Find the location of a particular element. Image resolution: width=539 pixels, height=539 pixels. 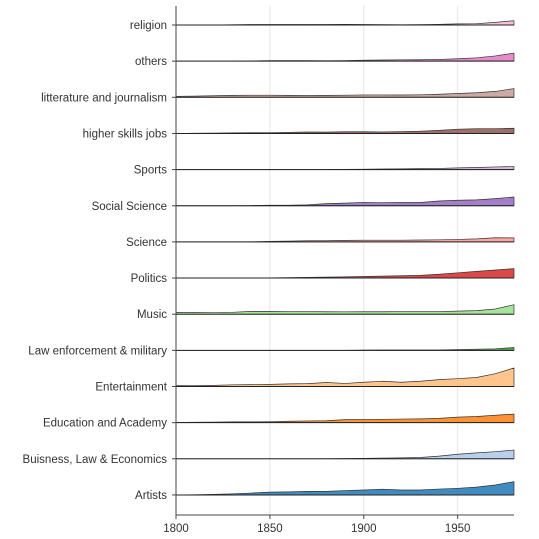

ridge-area-politics is located at coordinates (345, 273).